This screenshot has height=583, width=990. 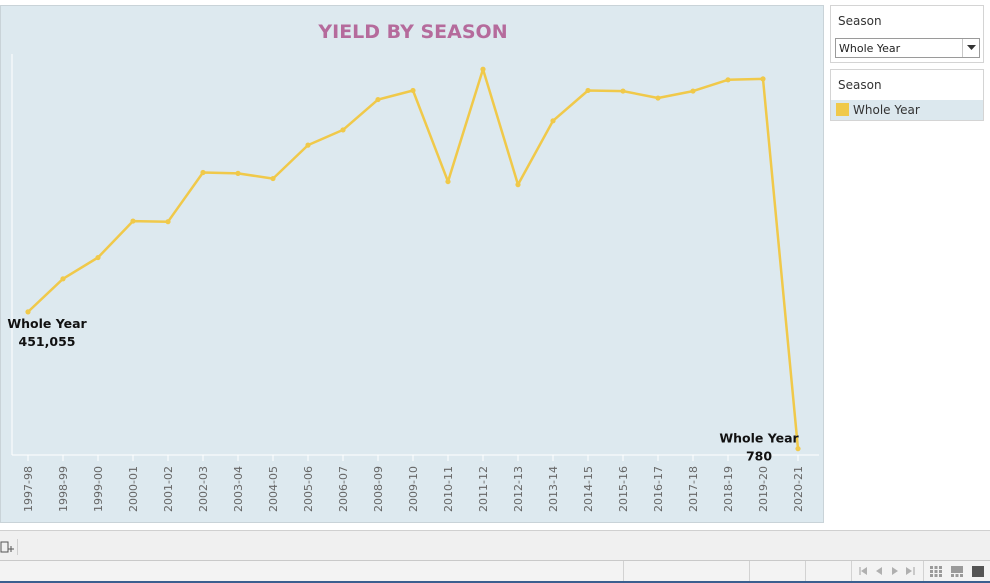 What do you see at coordinates (203, 489) in the screenshot?
I see `x-tick-label: 2002-03` at bounding box center [203, 489].